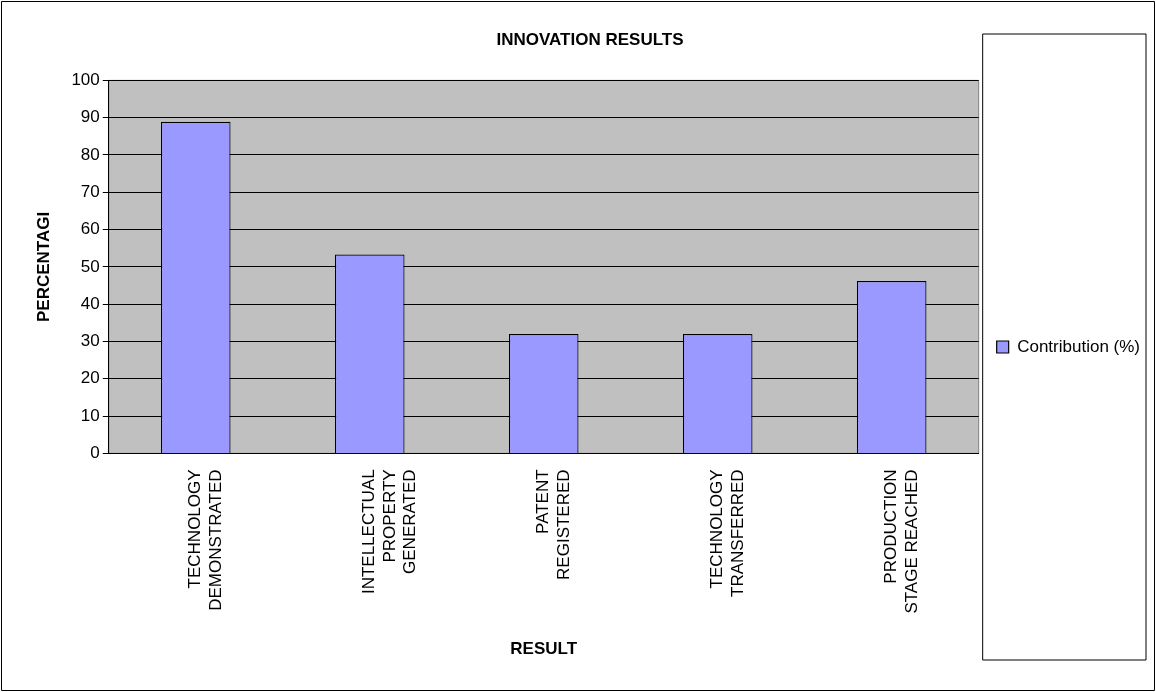 The width and height of the screenshot is (1156, 692). What do you see at coordinates (90, 191) in the screenshot?
I see `y-tick-label: 70` at bounding box center [90, 191].